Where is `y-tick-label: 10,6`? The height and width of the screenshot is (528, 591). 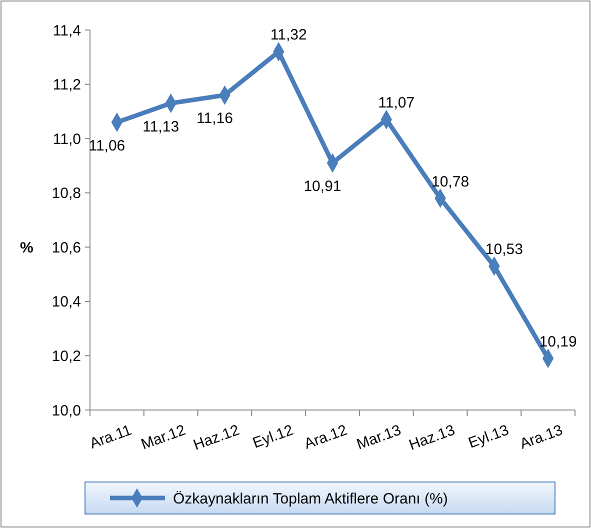 y-tick-label: 10,6 is located at coordinates (66, 247).